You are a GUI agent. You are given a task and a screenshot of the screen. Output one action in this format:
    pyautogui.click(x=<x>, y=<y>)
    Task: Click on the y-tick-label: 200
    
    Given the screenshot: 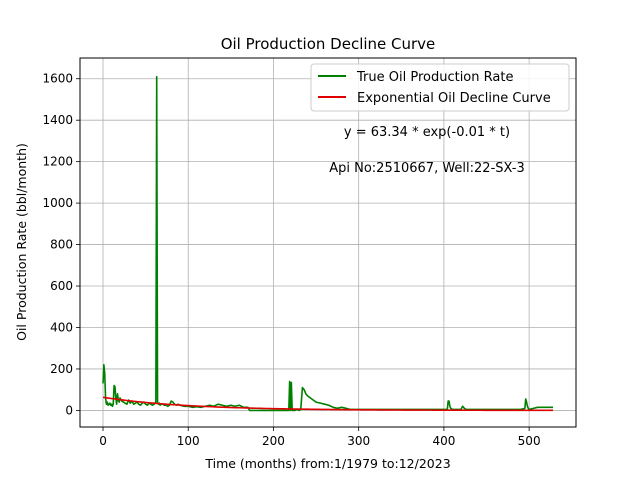 What is the action you would take?
    pyautogui.click(x=61, y=369)
    